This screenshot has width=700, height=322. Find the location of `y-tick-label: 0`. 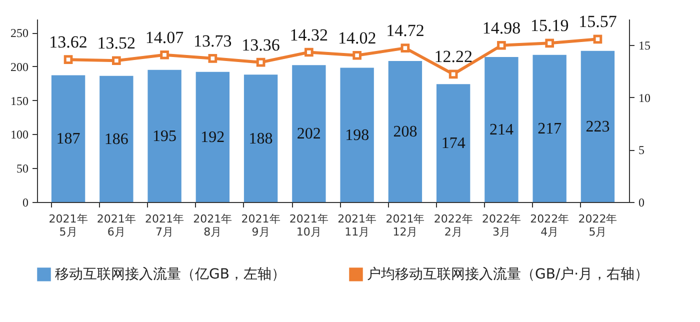

y-tick-label: 0 is located at coordinates (25, 203).